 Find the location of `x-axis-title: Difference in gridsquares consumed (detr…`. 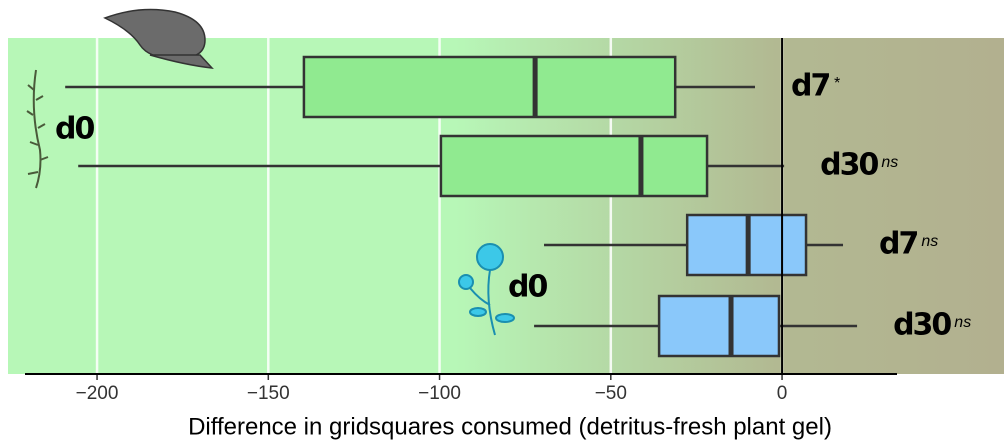

x-axis-title: Difference in gridsquares consumed (detr… is located at coordinates (510, 426).